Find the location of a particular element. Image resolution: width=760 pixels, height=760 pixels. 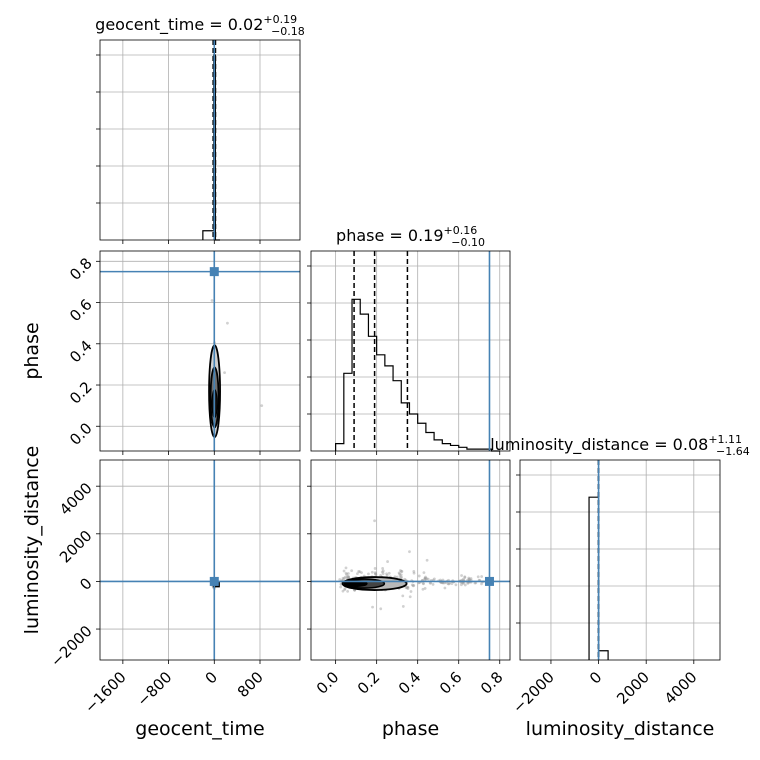

x-tick-label-luminosity_distance: 2000 is located at coordinates (633, 688).